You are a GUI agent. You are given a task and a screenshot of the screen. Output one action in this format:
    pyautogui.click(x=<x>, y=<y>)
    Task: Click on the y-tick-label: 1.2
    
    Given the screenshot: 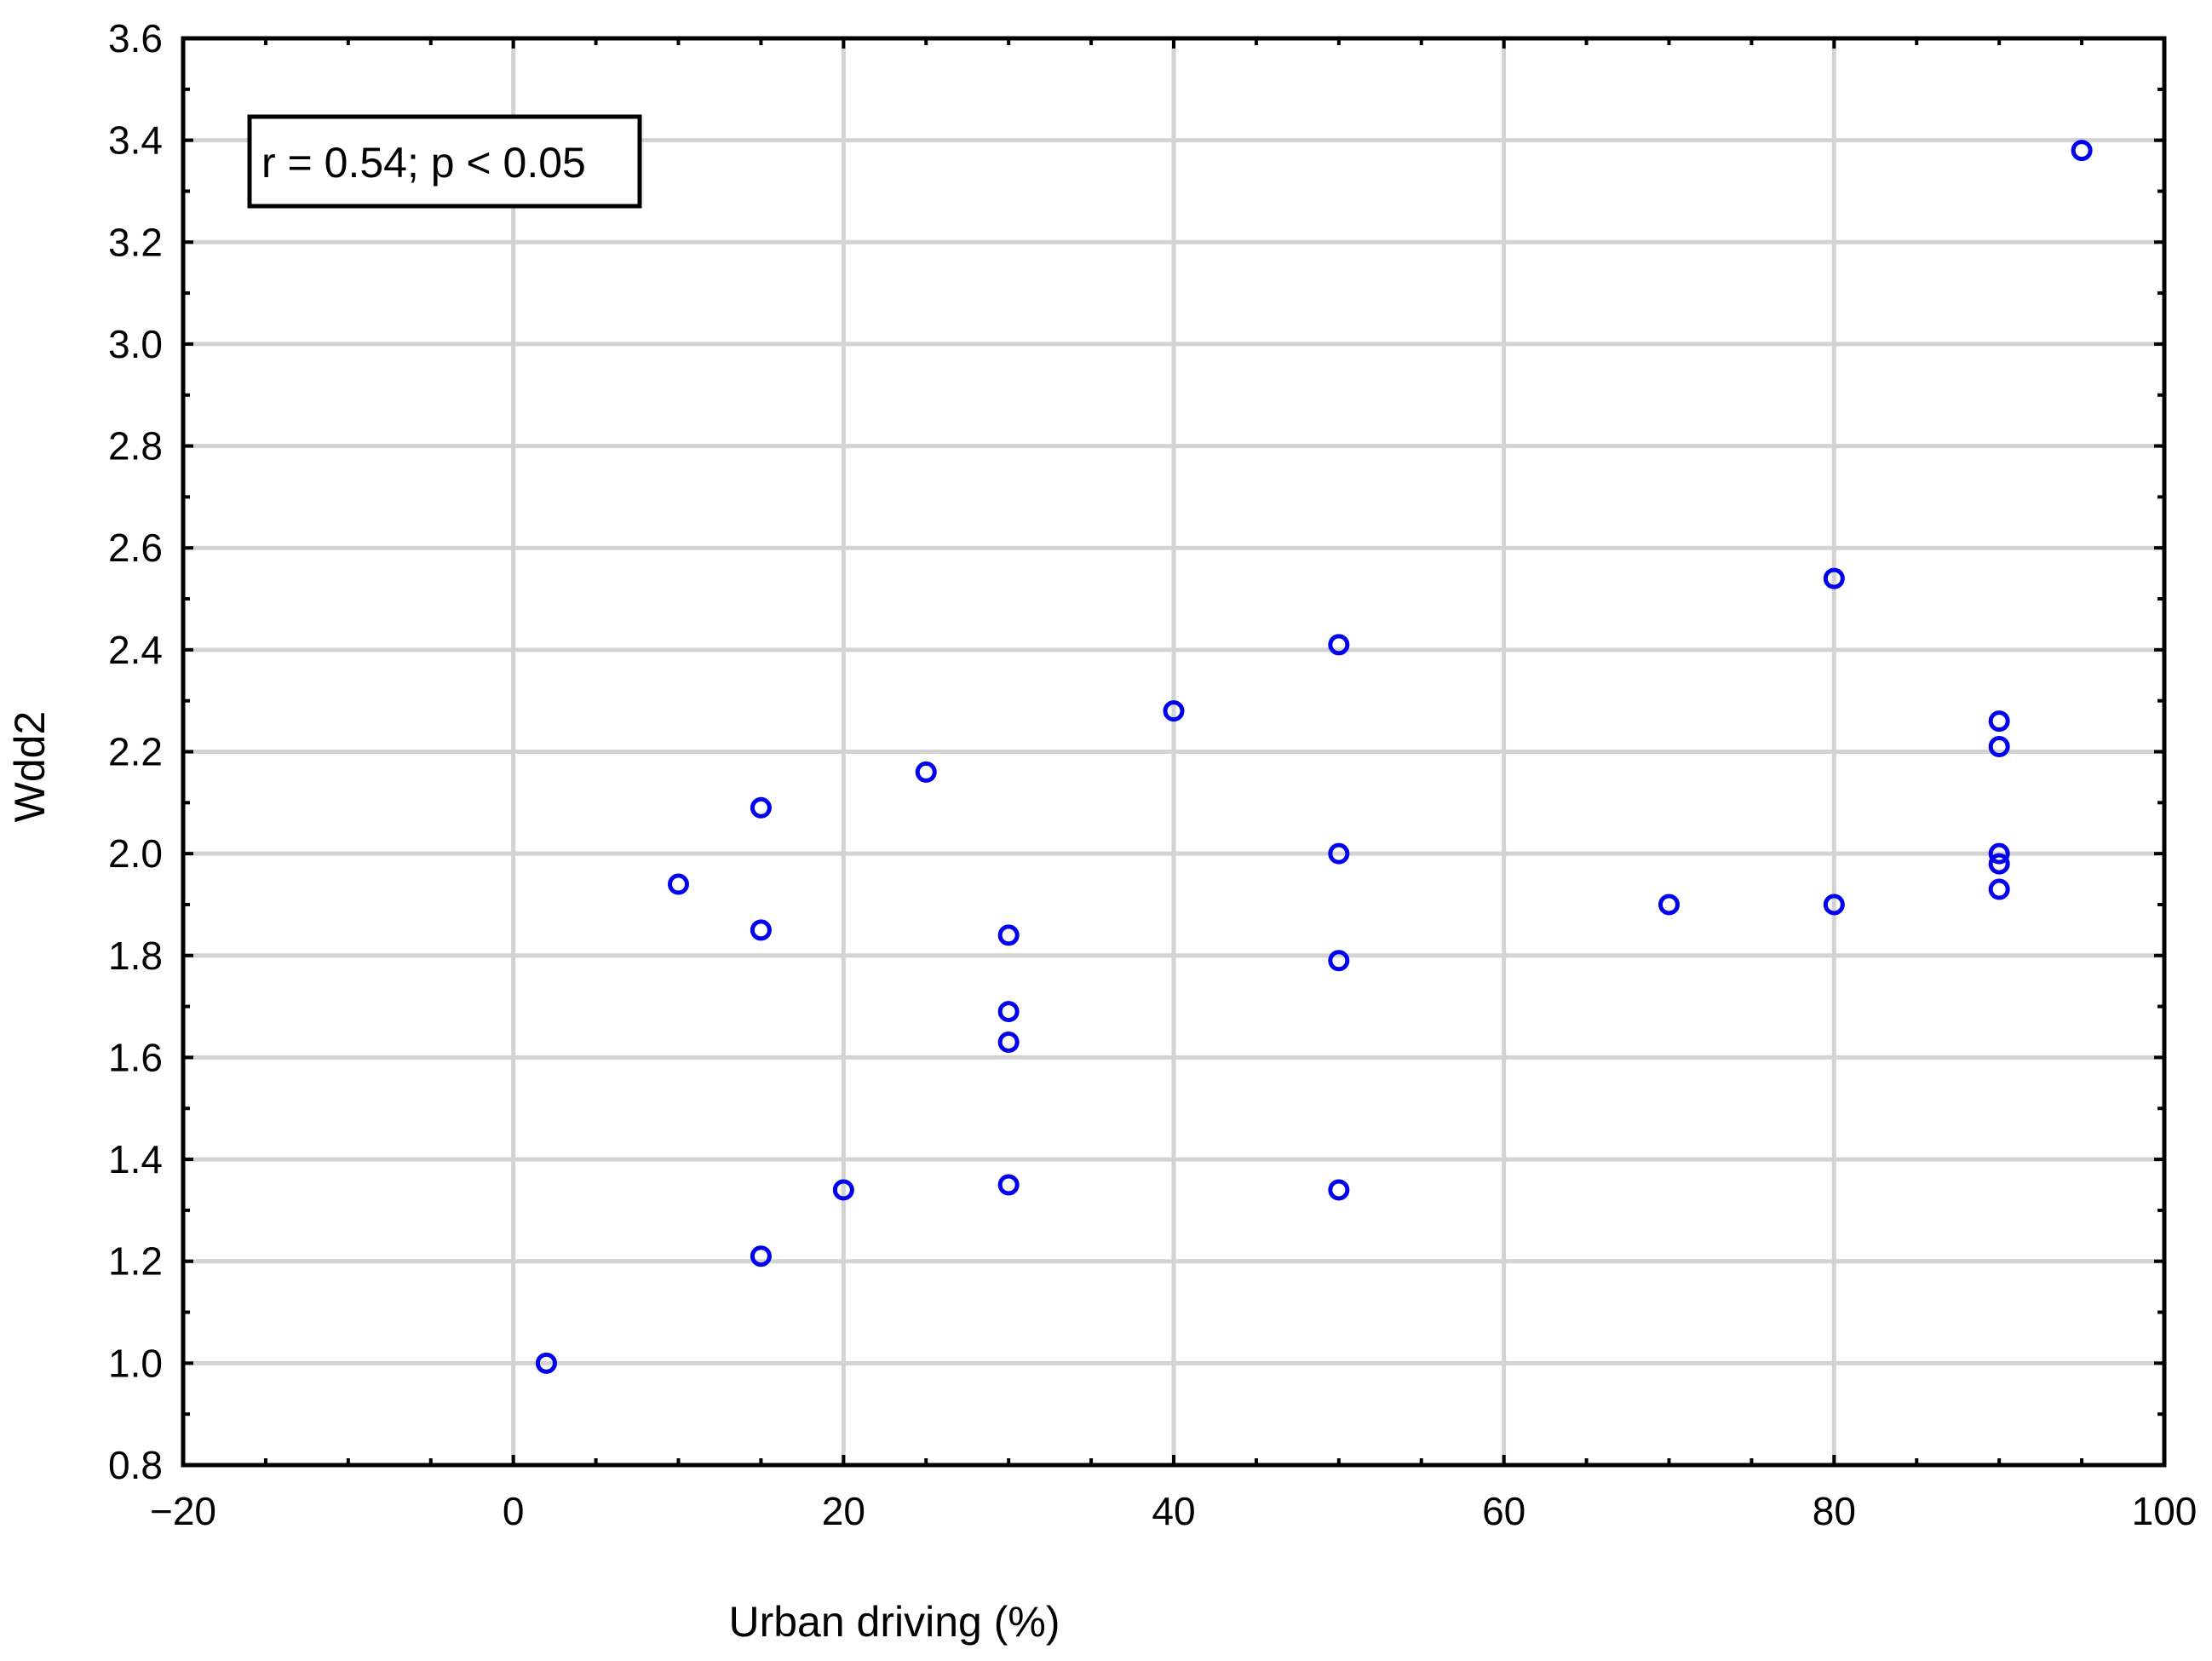 What is the action you would take?
    pyautogui.click(x=135, y=1261)
    